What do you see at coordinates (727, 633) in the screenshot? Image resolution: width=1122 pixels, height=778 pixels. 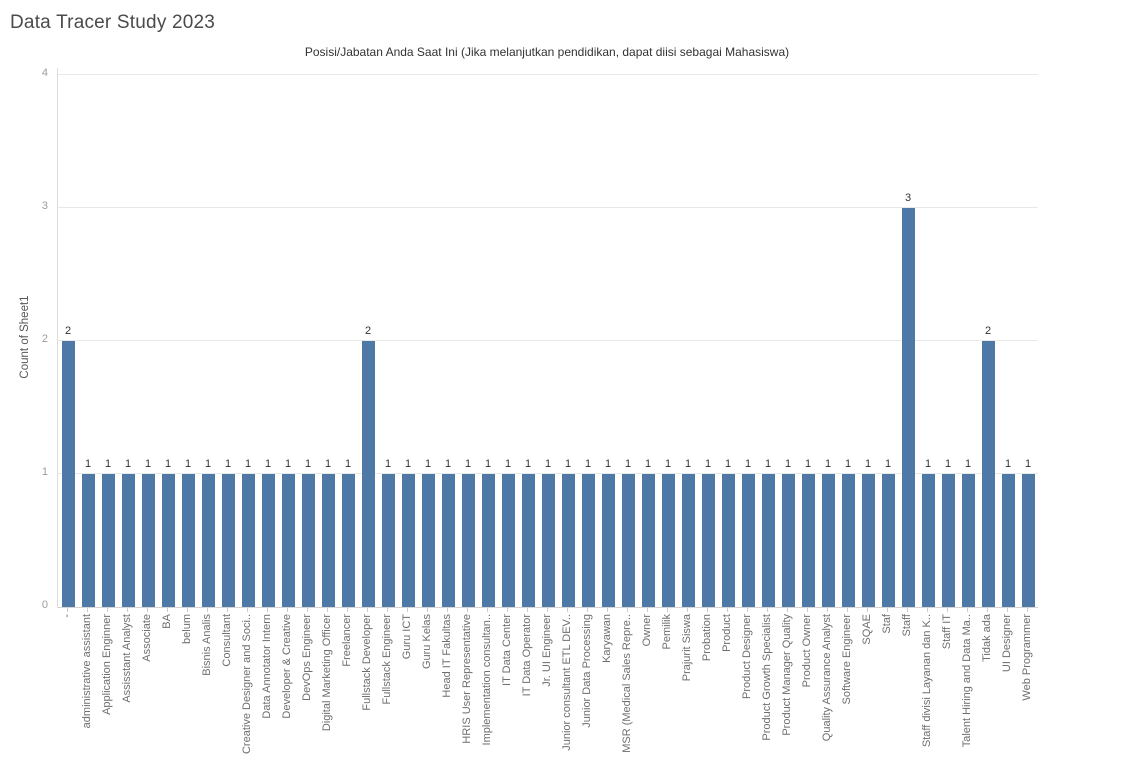 I see `x-tick-label: Product` at bounding box center [727, 633].